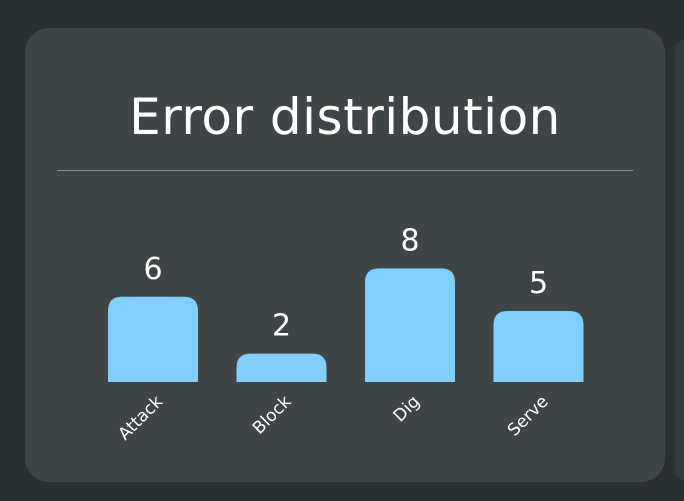 The width and height of the screenshot is (684, 501). I want to click on tick-label-serve: Serve, so click(528, 416).